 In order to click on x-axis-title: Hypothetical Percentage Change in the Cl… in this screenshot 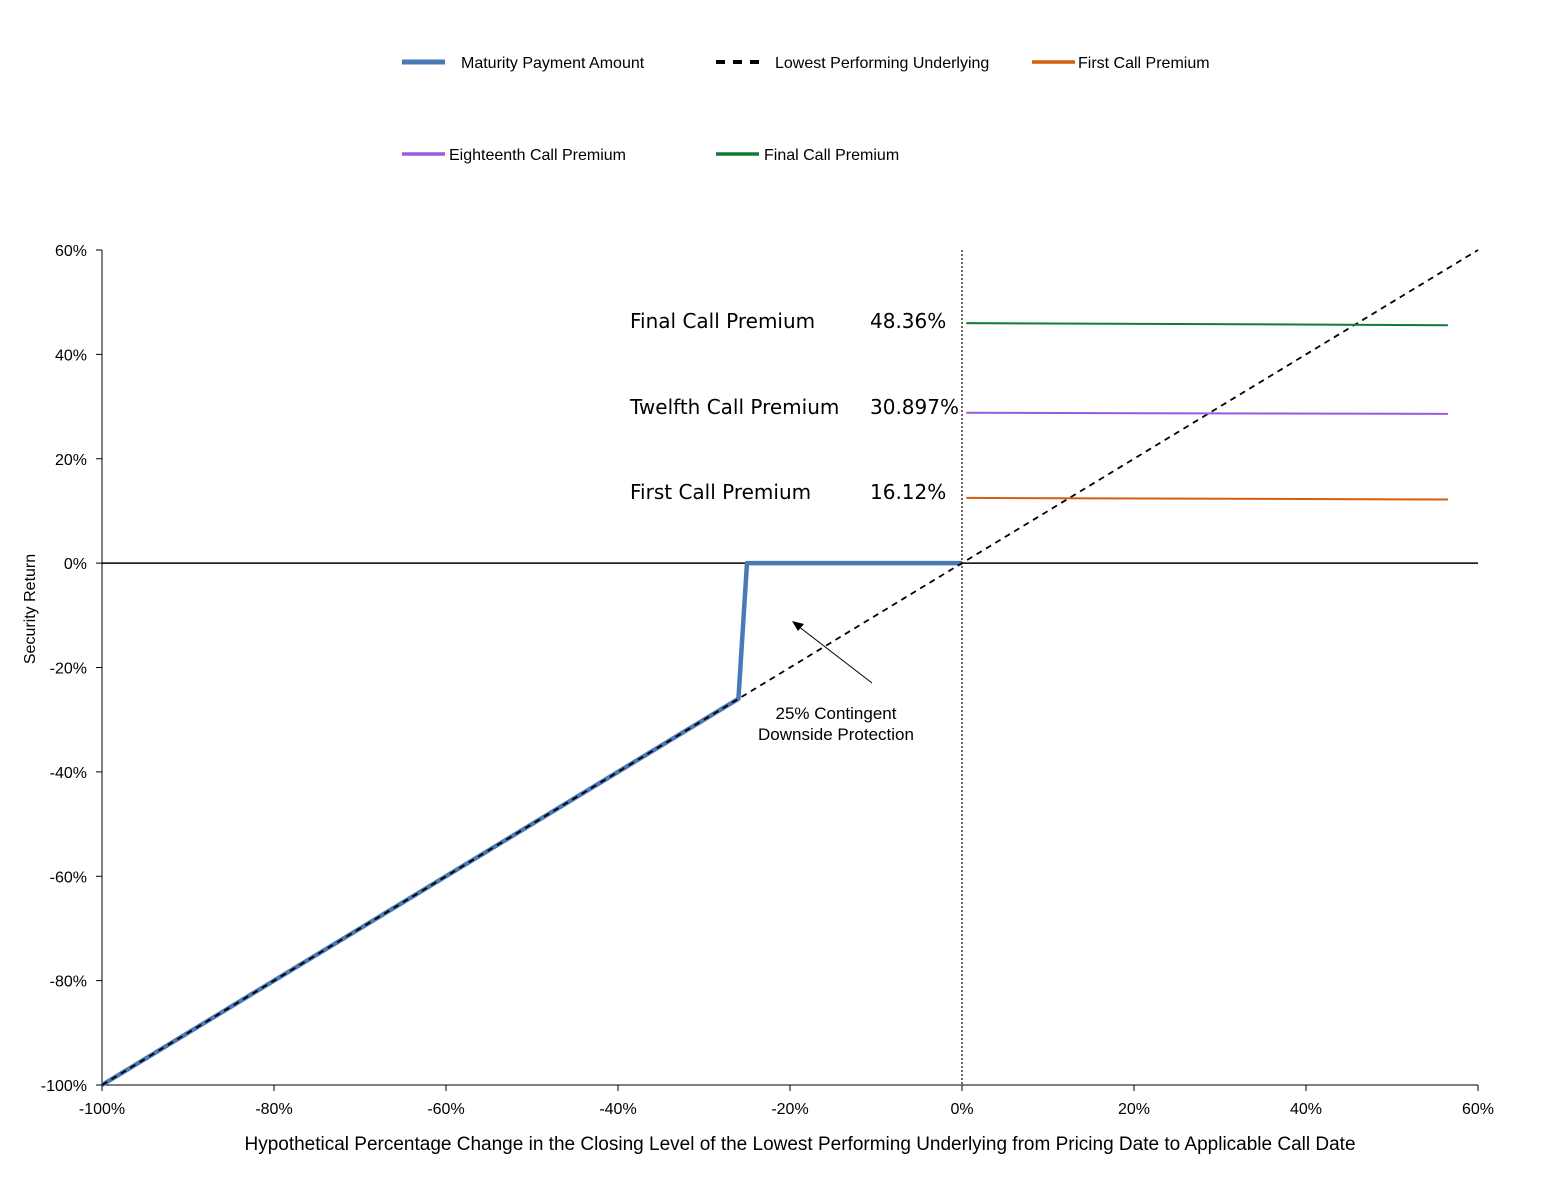, I will do `click(799, 1144)`.